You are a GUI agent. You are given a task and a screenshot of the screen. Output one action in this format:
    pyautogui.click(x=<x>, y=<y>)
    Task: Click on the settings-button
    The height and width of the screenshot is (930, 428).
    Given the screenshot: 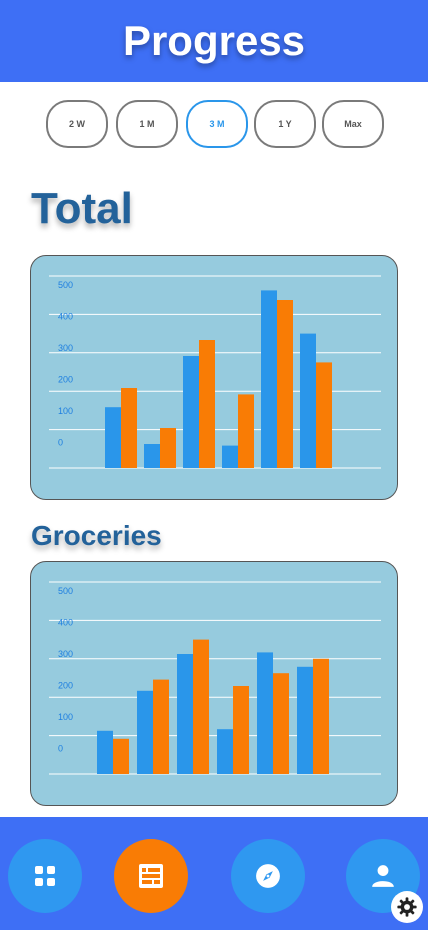 What is the action you would take?
    pyautogui.click(x=407, y=907)
    